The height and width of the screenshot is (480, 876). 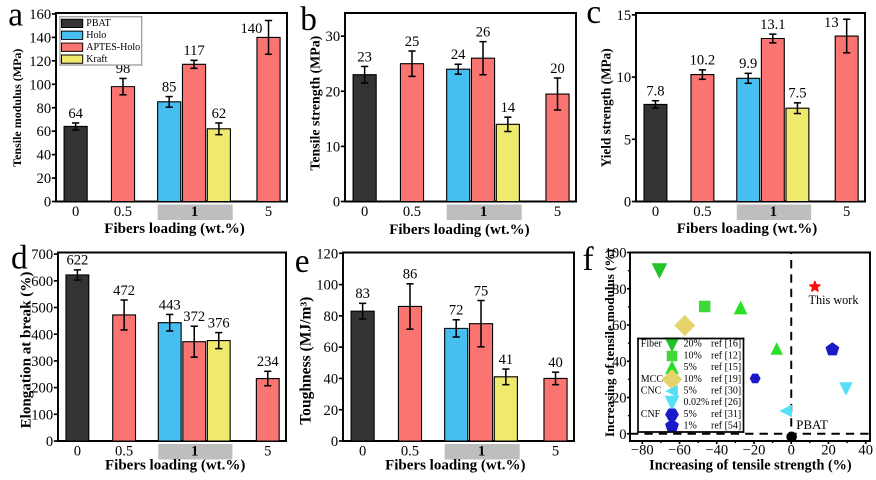 I want to click on svg-text: ref [16], so click(x=726, y=344).